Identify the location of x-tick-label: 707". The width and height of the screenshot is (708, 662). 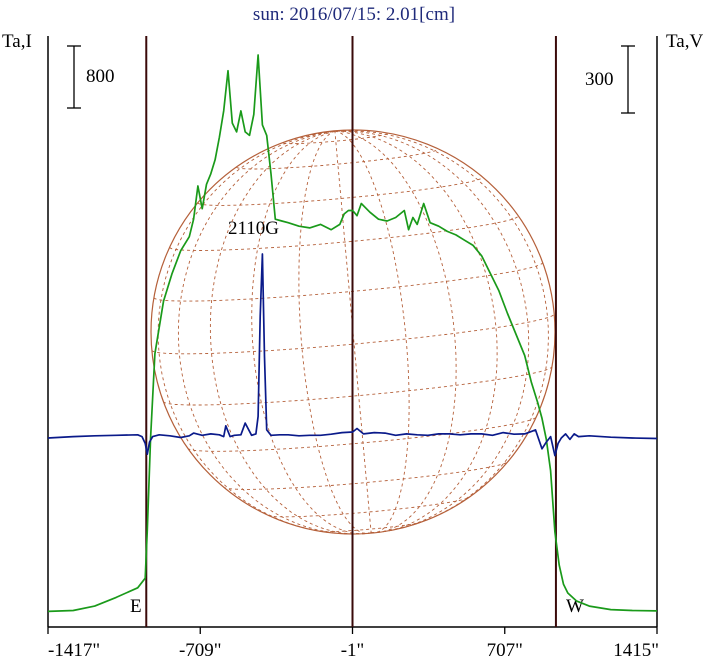
(505, 650).